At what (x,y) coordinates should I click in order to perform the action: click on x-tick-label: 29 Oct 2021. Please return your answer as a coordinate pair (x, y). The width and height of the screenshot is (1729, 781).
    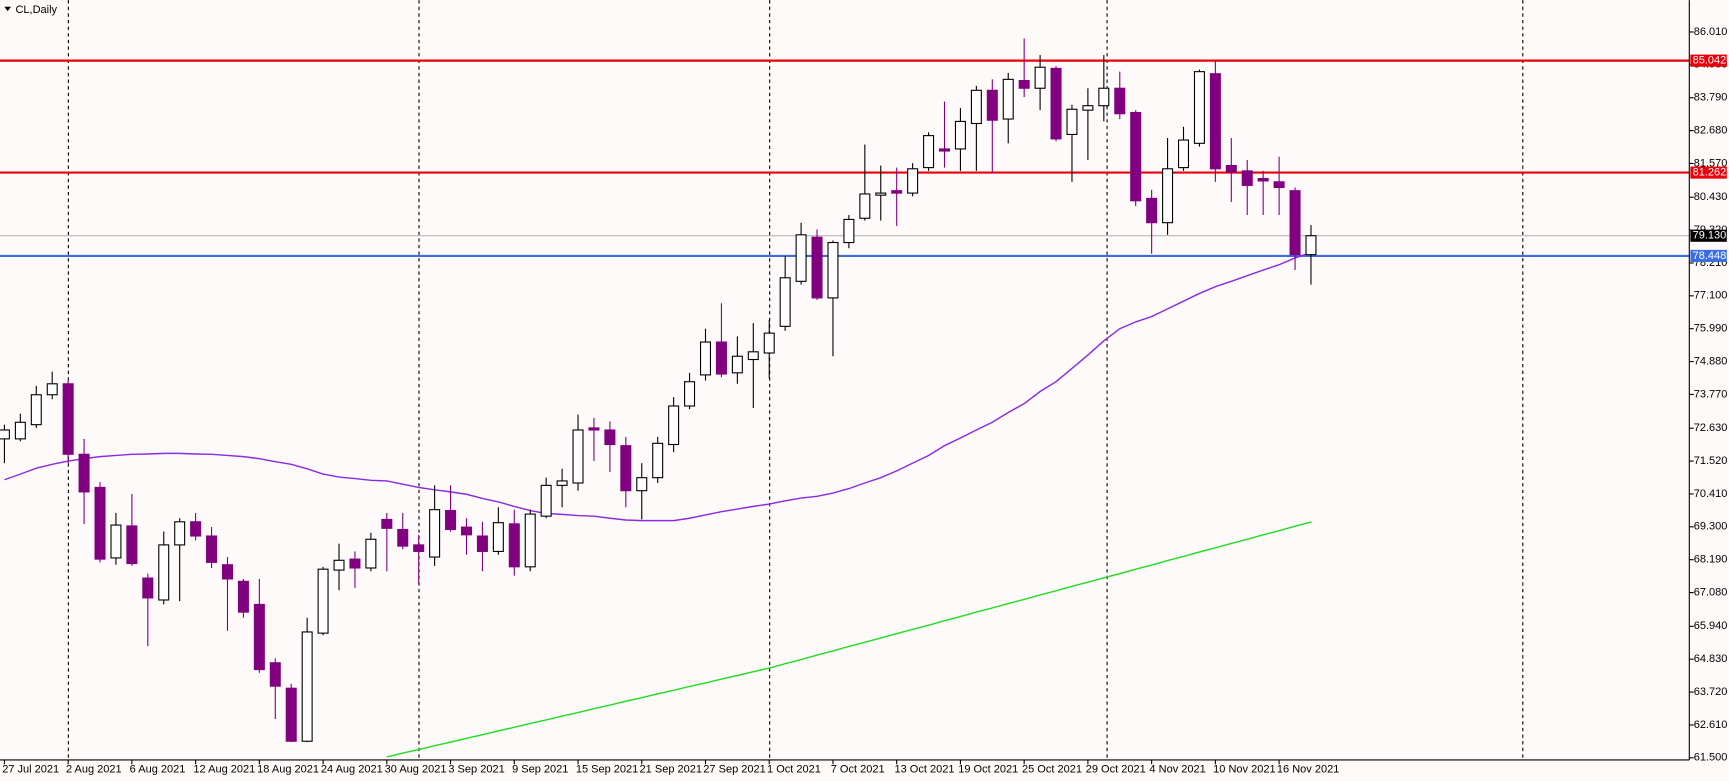
    Looking at the image, I should click on (1116, 770).